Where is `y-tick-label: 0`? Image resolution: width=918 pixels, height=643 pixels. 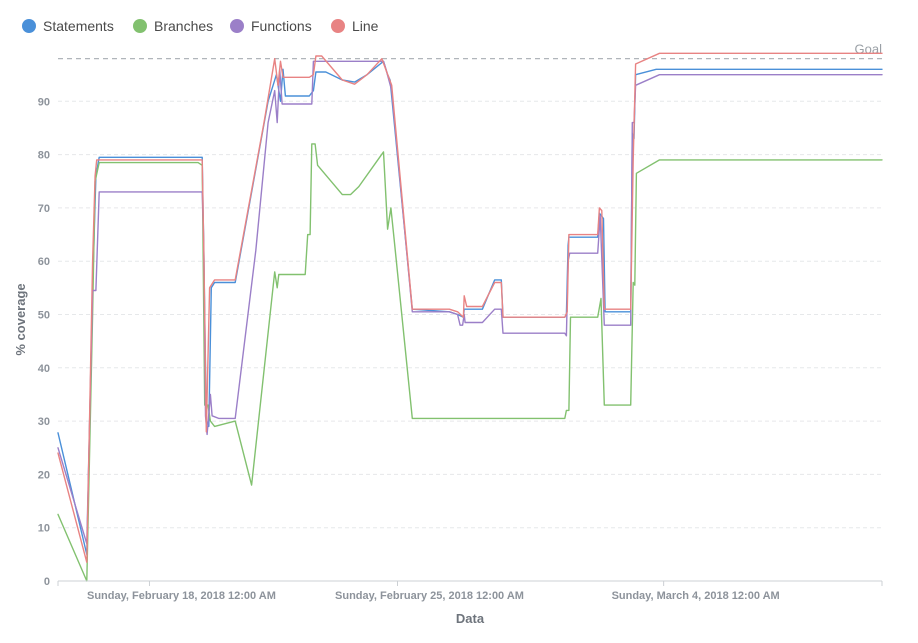 y-tick-label: 0 is located at coordinates (47, 582).